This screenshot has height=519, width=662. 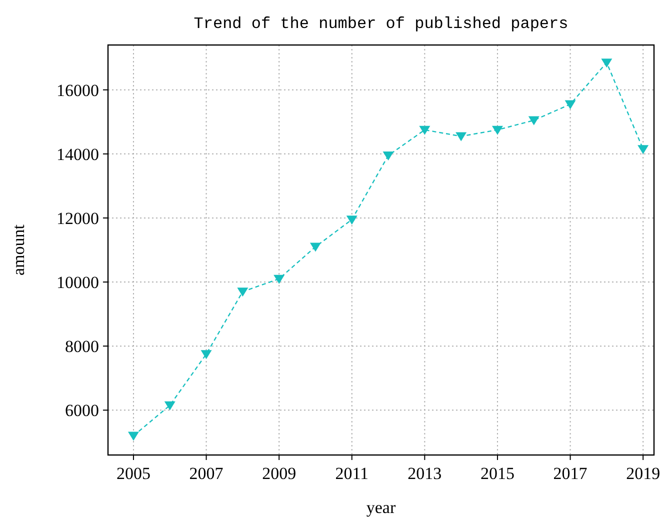 What do you see at coordinates (352, 473) in the screenshot?
I see `x-tick-label: 2011` at bounding box center [352, 473].